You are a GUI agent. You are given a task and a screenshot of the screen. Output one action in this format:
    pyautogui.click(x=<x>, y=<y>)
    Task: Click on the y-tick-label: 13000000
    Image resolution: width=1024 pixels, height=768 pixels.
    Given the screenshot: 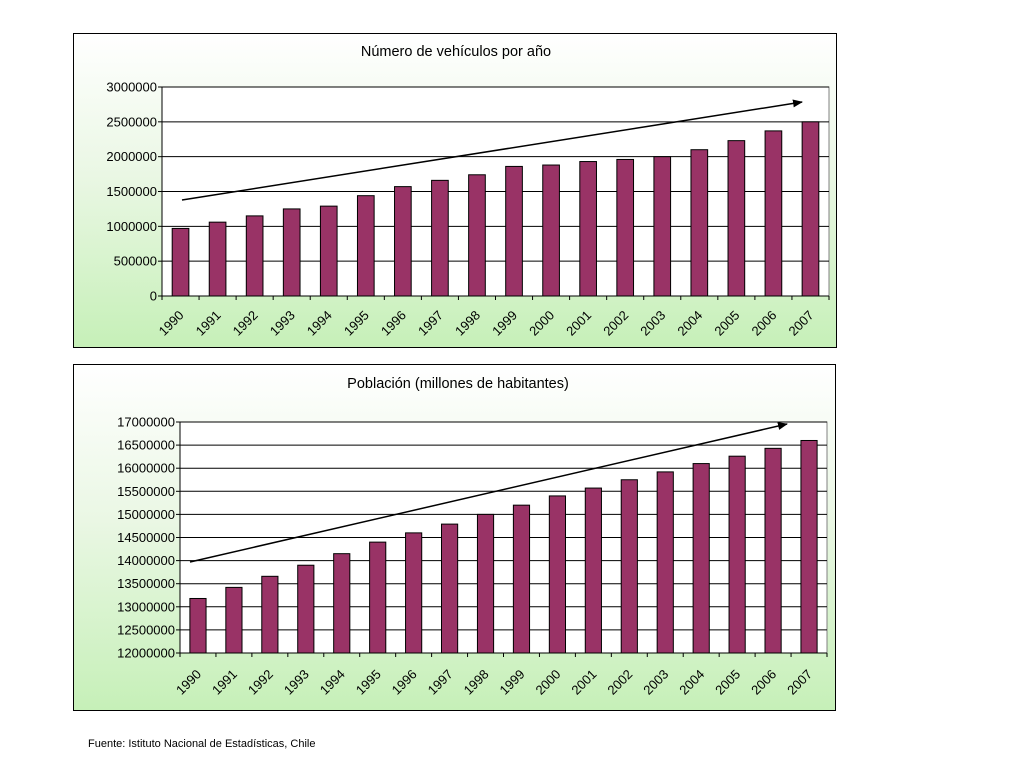 What is the action you would take?
    pyautogui.click(x=146, y=606)
    